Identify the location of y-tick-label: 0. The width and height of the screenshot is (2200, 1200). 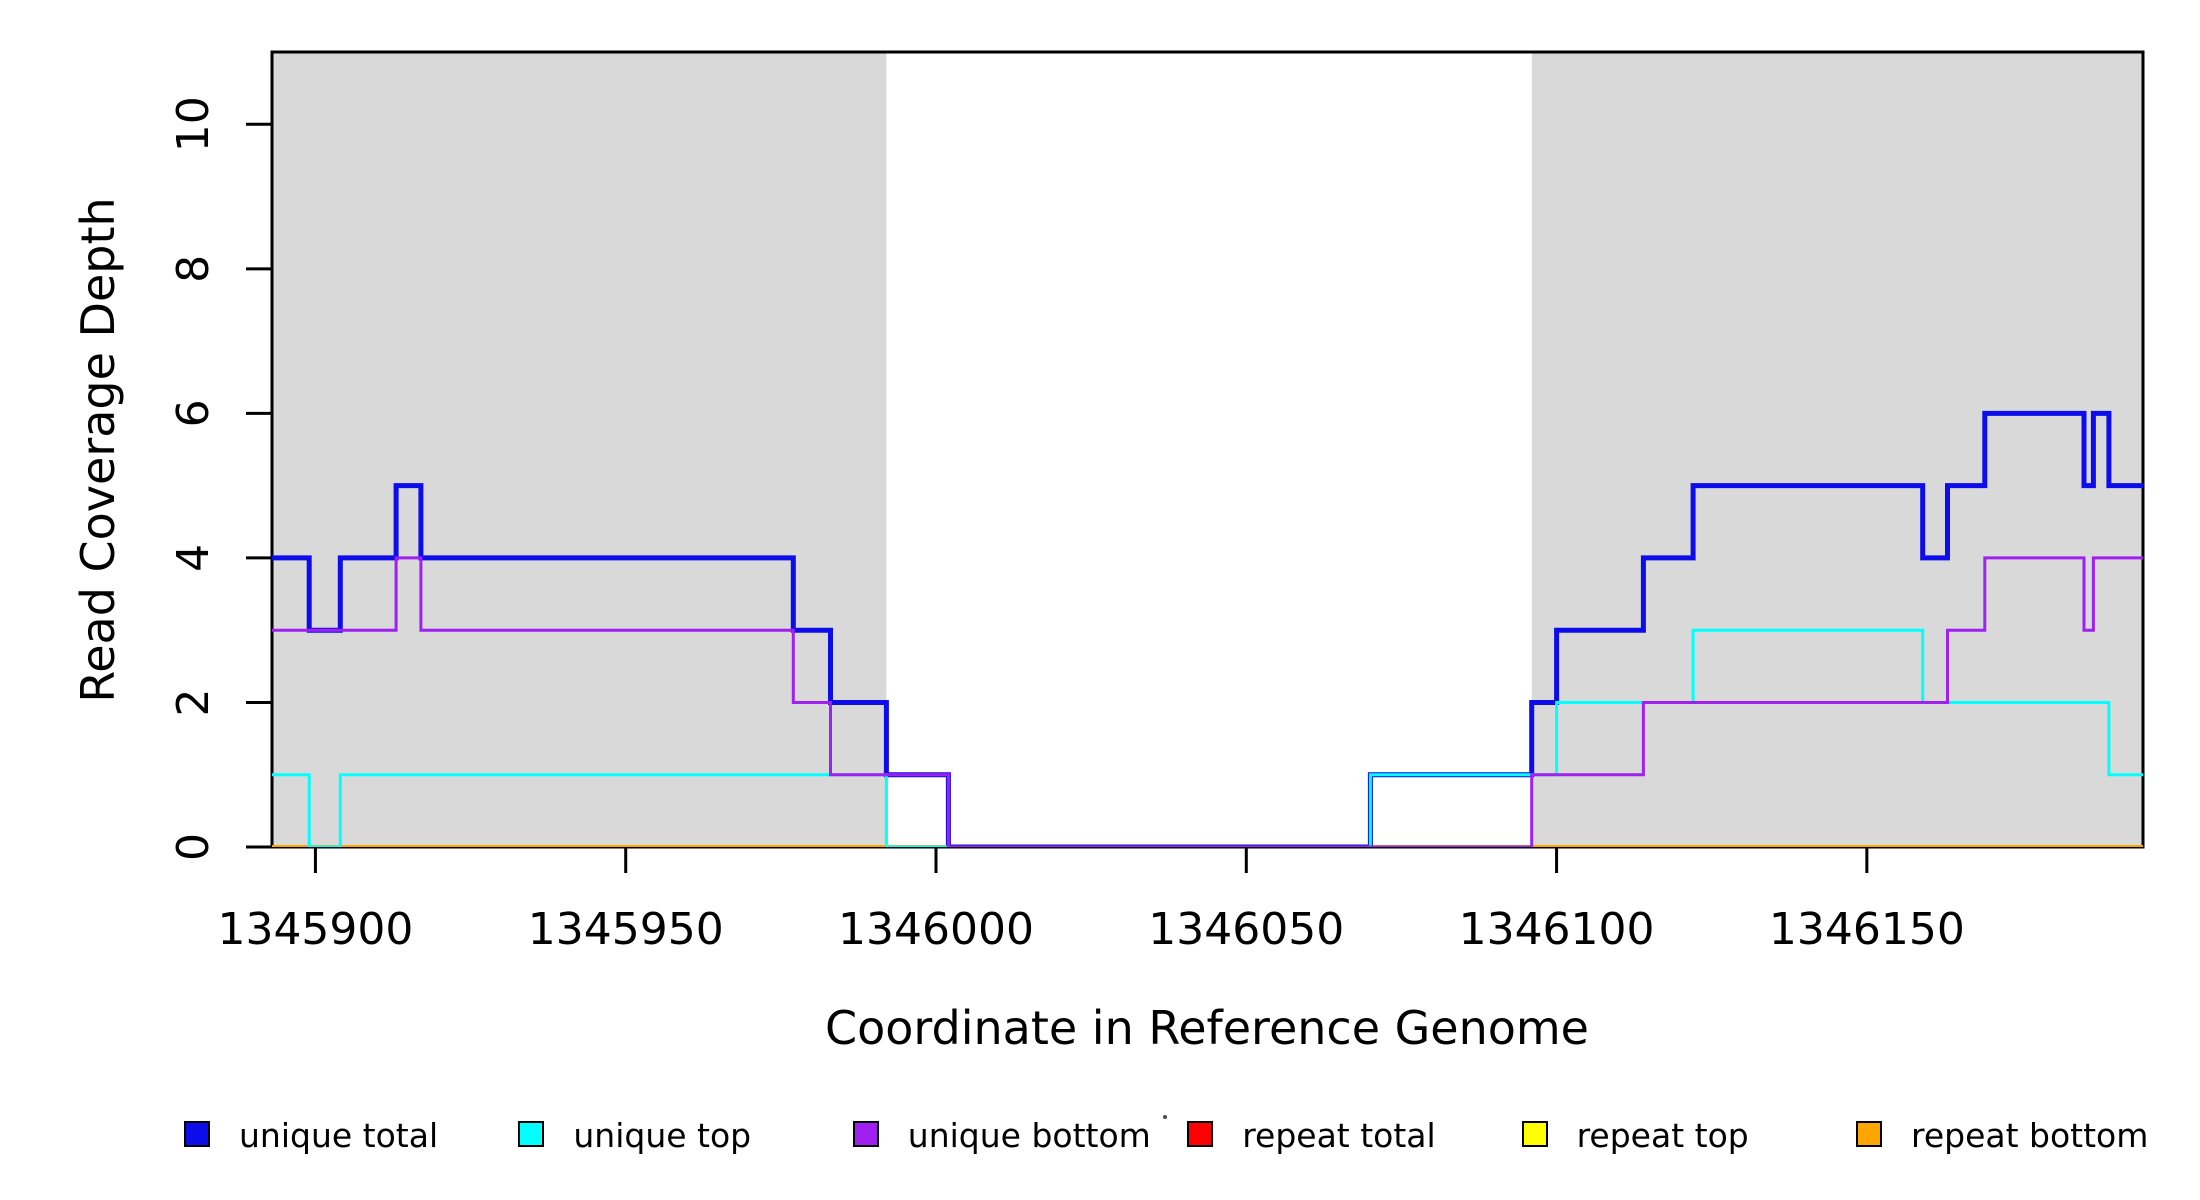
(193, 847).